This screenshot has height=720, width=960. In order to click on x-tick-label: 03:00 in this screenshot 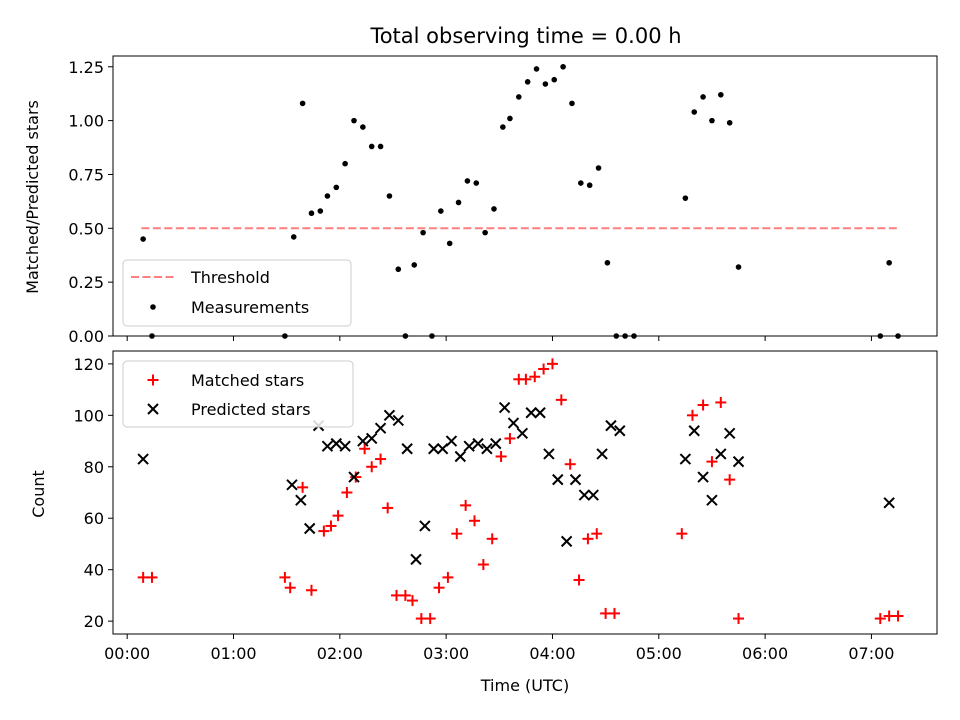, I will do `click(446, 653)`.